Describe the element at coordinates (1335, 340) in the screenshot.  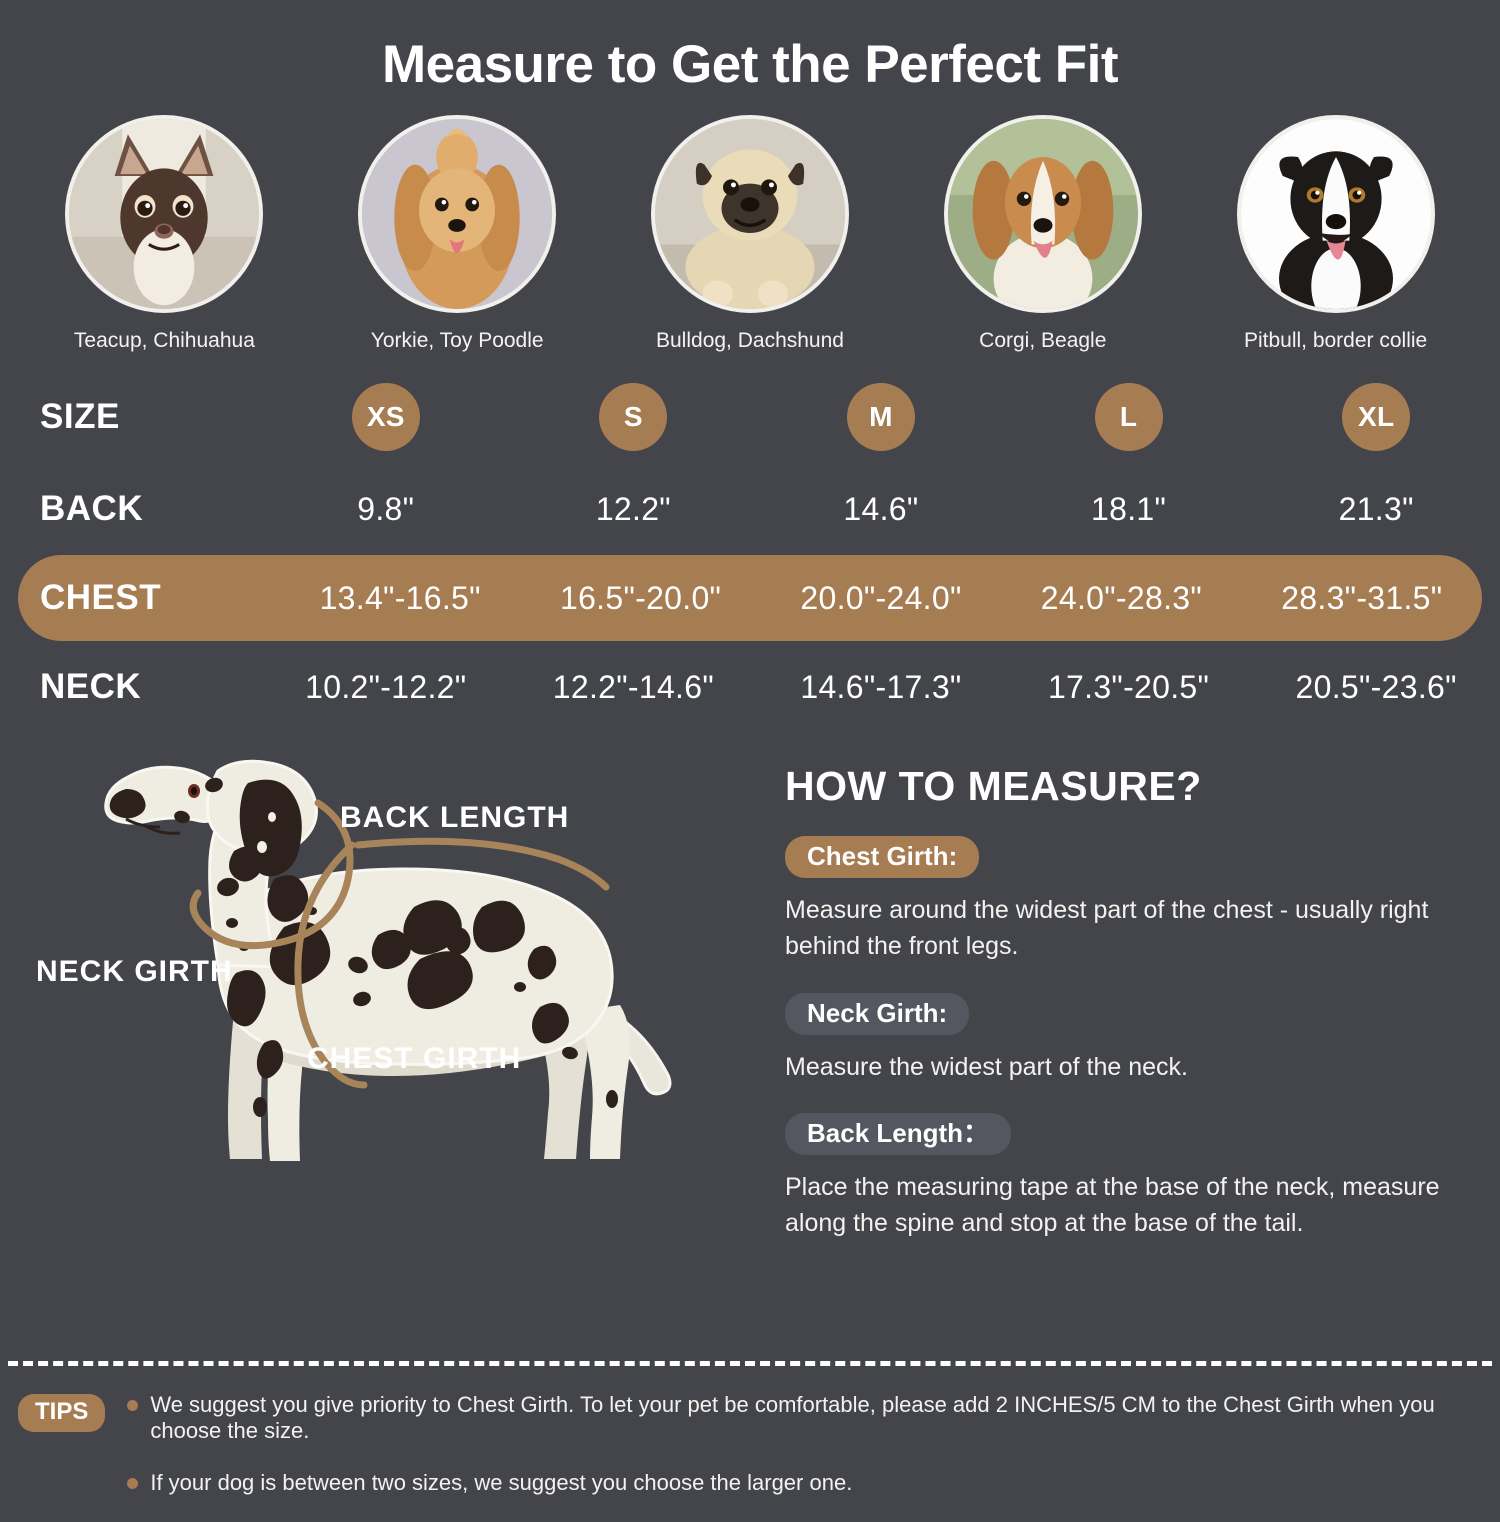
I see `breed-label: Pitbull, border collie` at that location.